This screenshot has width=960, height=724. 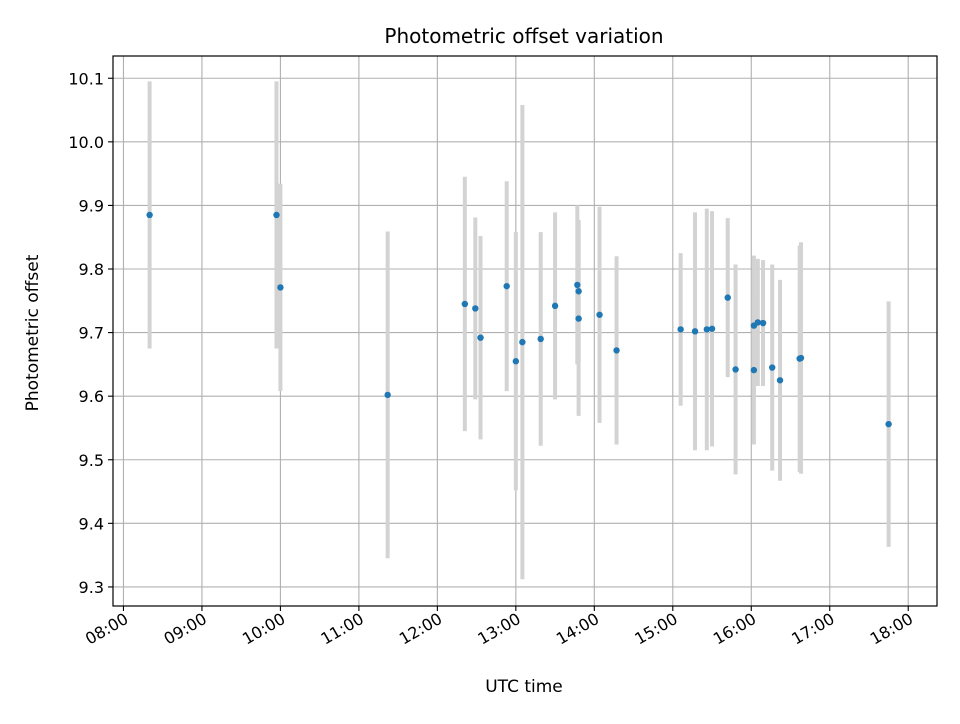 What do you see at coordinates (91, 205) in the screenshot?
I see `y-tick-label: 9.9` at bounding box center [91, 205].